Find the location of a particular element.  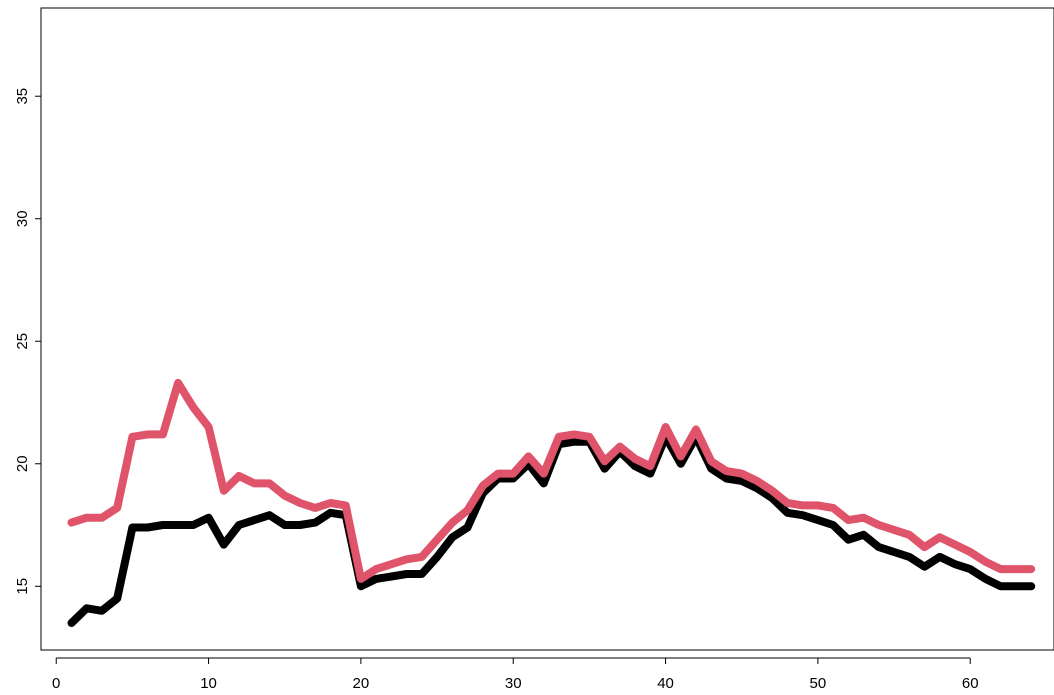

y-tick-label: 35 is located at coordinates (22, 96).